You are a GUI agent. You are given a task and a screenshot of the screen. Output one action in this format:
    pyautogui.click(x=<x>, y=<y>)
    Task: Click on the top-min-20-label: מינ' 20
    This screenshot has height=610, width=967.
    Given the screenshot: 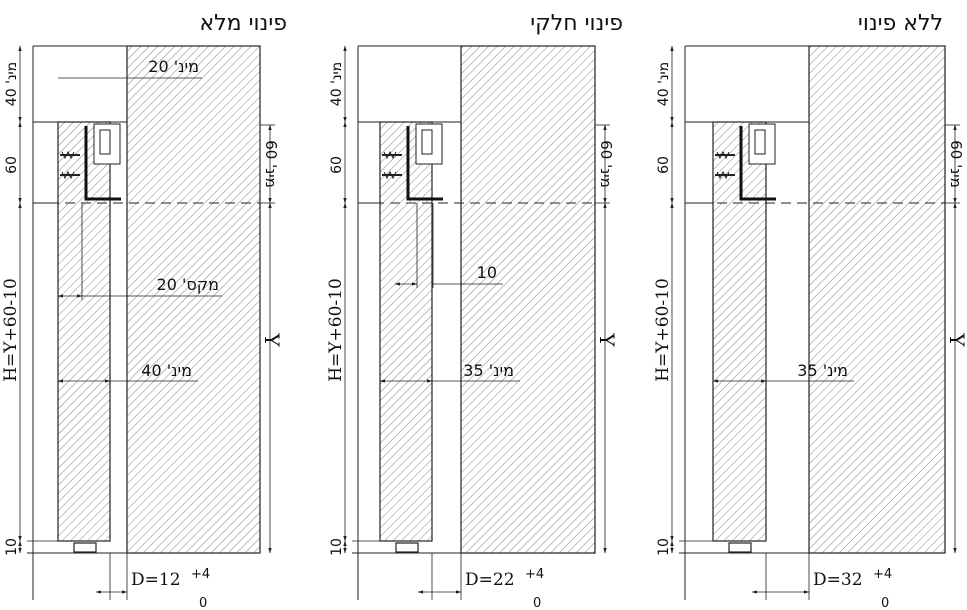 What is the action you would take?
    pyautogui.click(x=173, y=66)
    